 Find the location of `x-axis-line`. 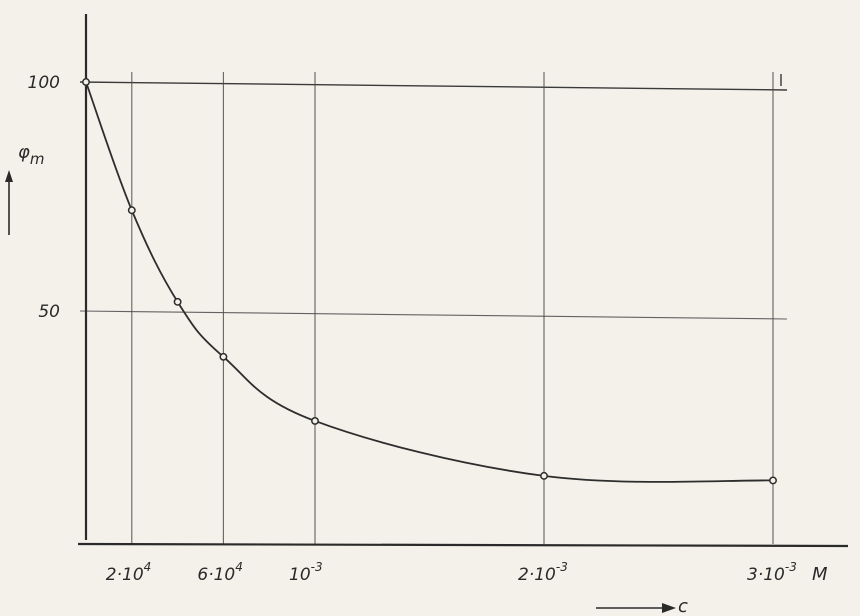

x-axis-line is located at coordinates (463, 545).